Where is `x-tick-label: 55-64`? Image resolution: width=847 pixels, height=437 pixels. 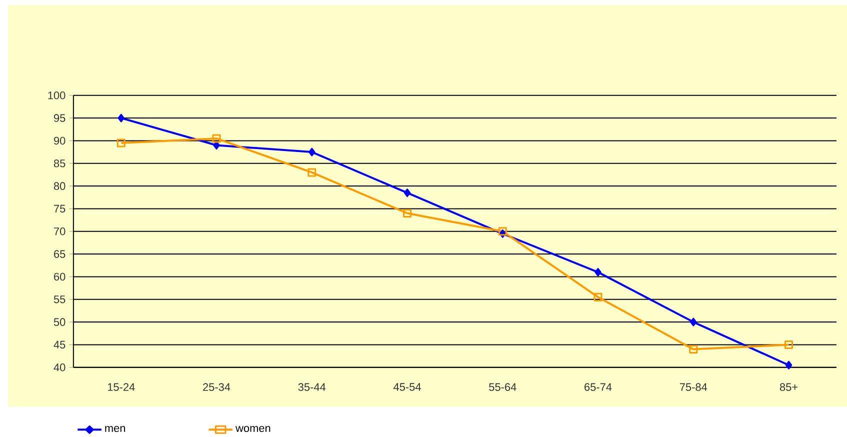 x-tick-label: 55-64 is located at coordinates (502, 386).